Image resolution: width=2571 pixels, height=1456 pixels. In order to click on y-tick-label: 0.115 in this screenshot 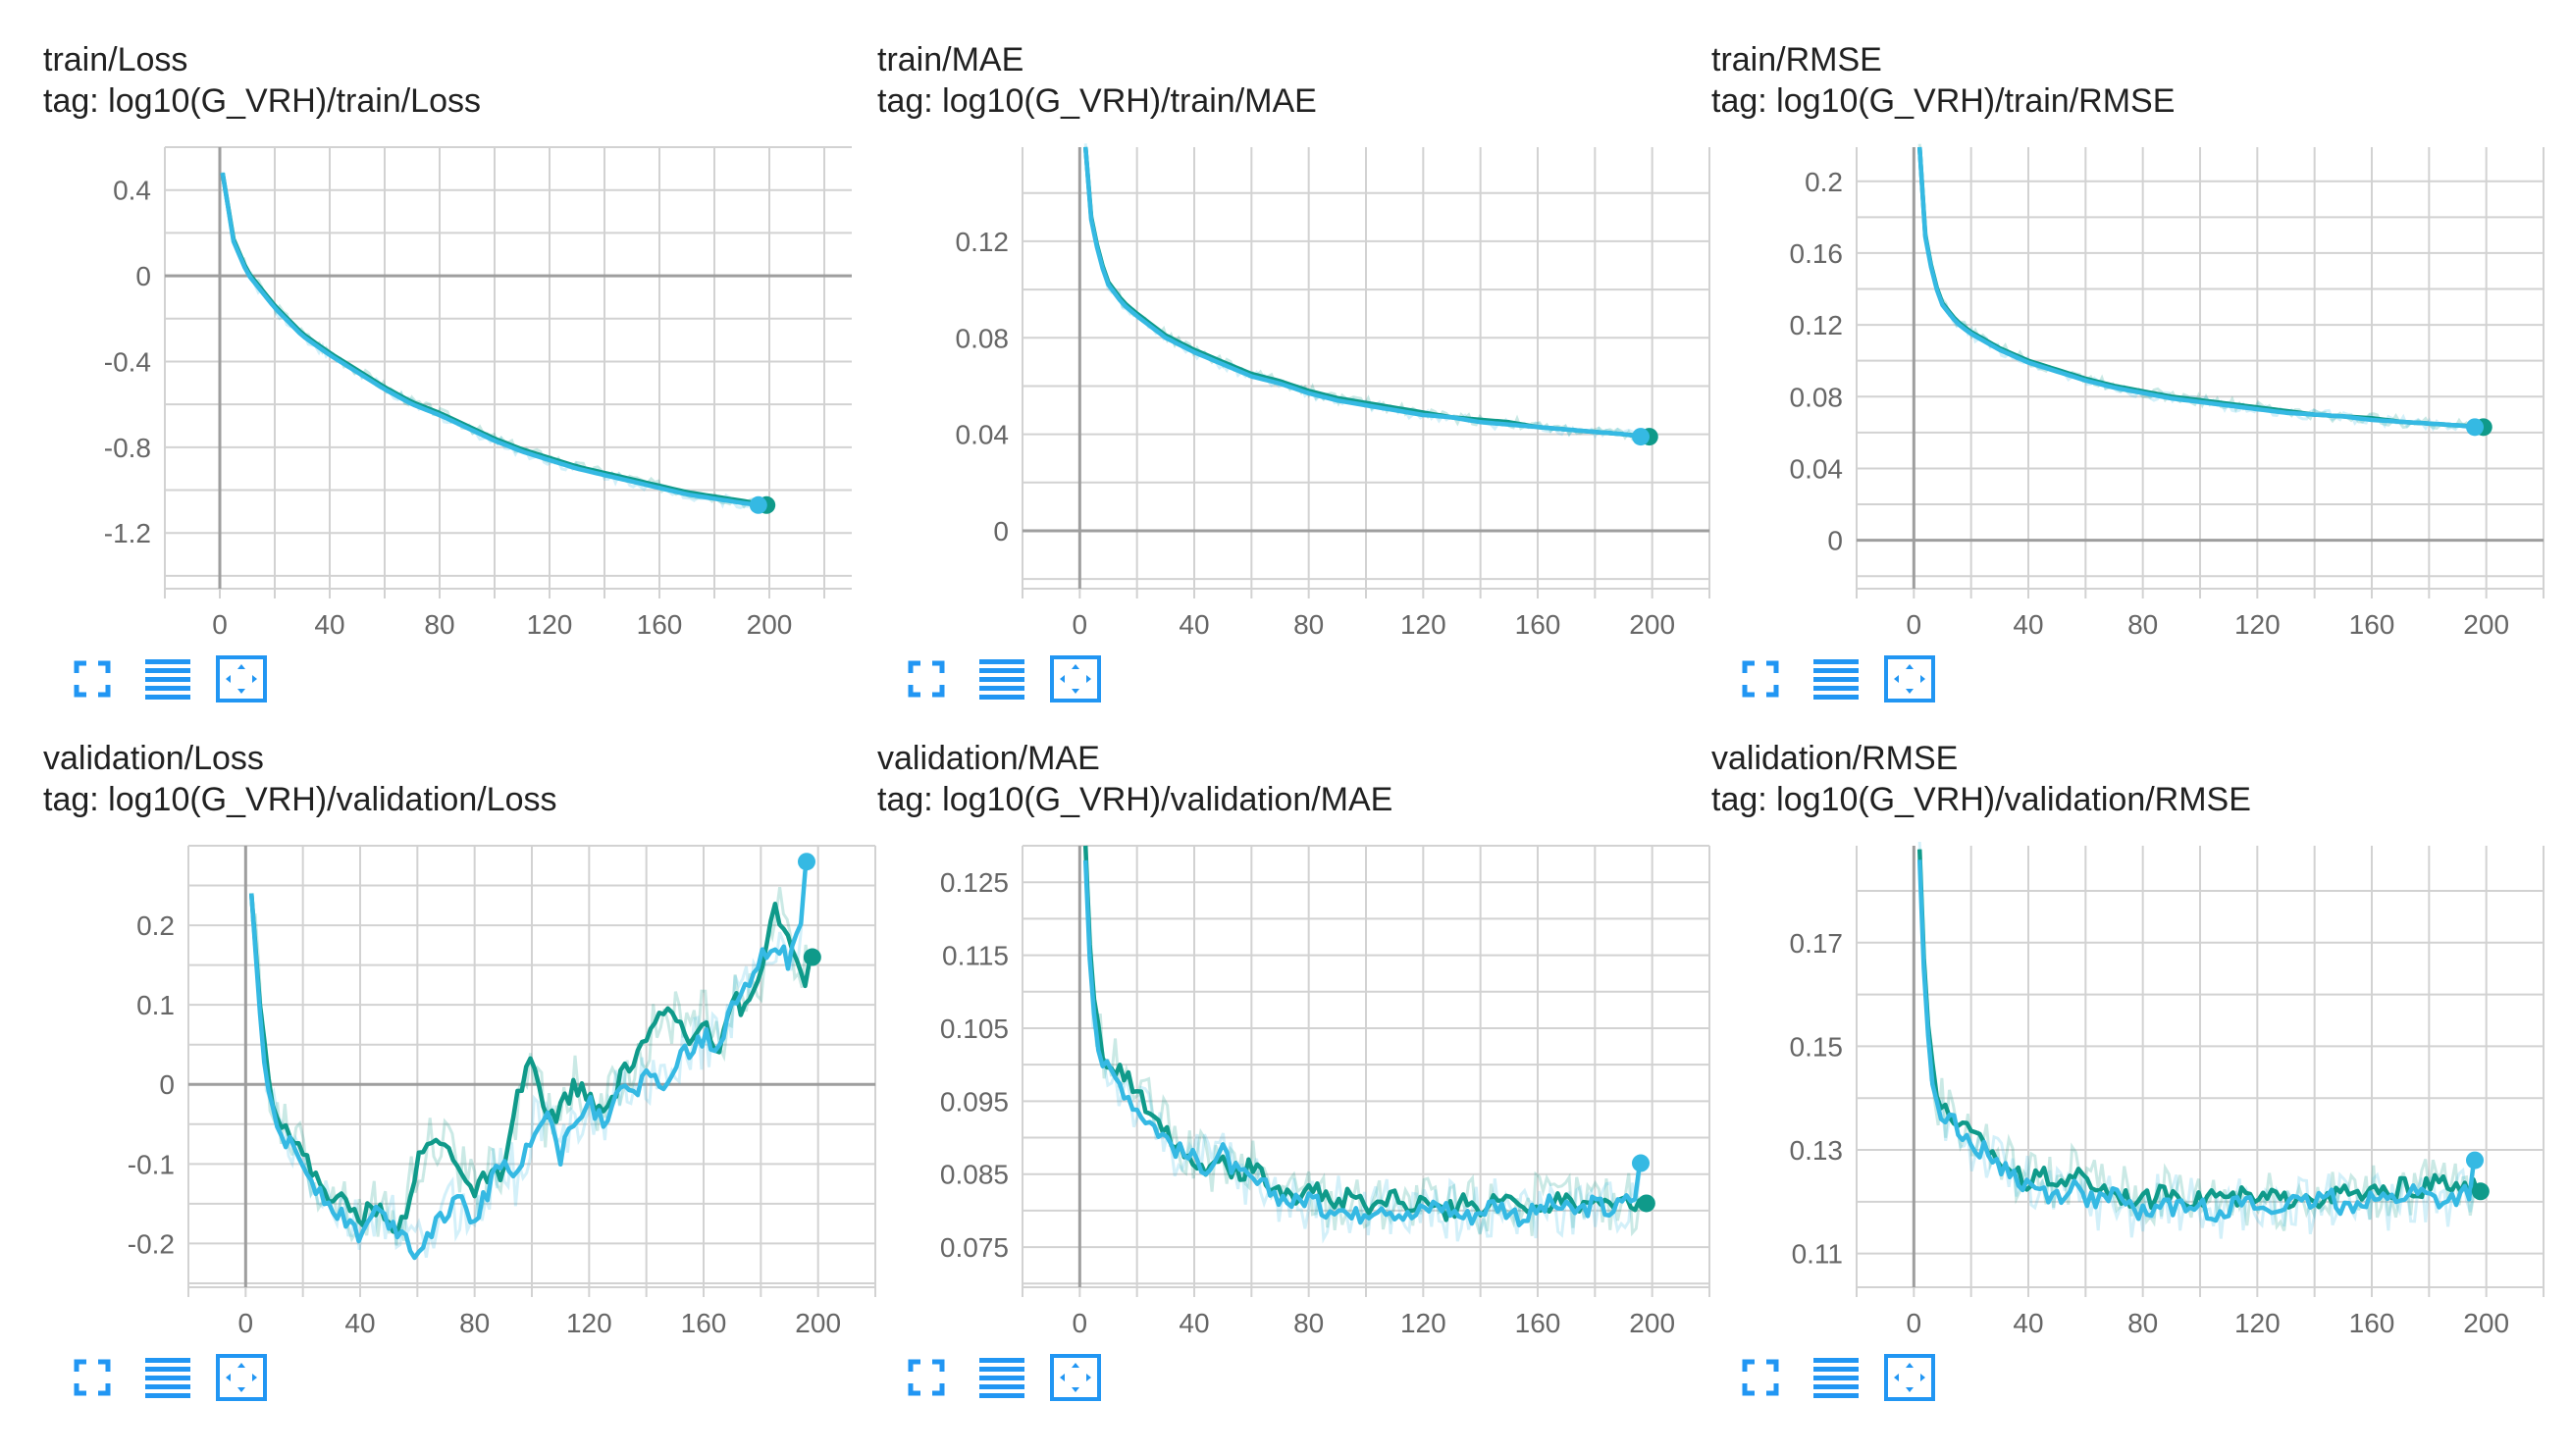, I will do `click(976, 956)`.